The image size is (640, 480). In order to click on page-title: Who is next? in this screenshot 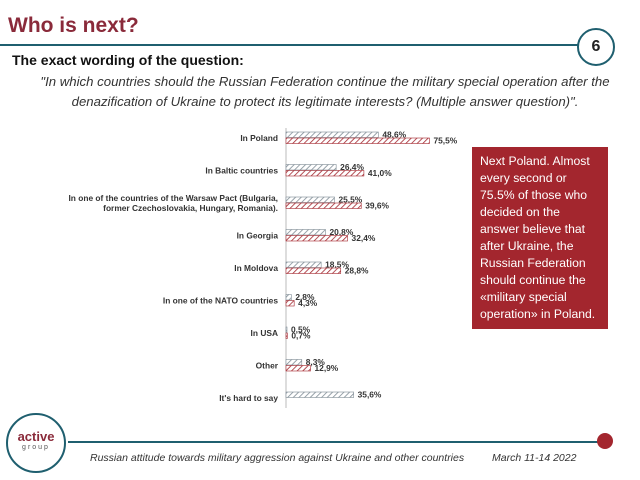, I will do `click(73, 25)`.